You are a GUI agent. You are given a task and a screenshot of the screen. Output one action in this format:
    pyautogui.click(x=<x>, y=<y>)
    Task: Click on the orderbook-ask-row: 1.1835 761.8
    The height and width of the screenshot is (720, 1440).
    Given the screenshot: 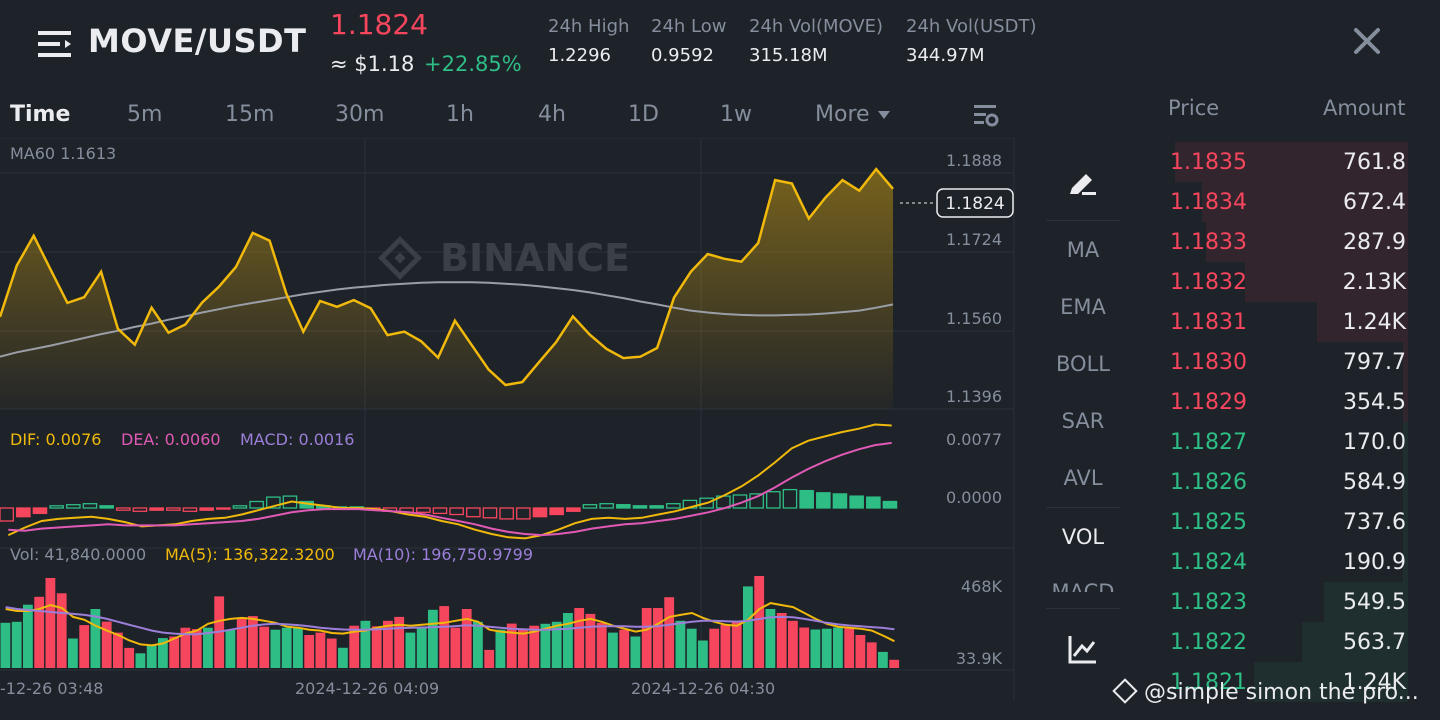 What is the action you would take?
    pyautogui.click(x=1288, y=162)
    